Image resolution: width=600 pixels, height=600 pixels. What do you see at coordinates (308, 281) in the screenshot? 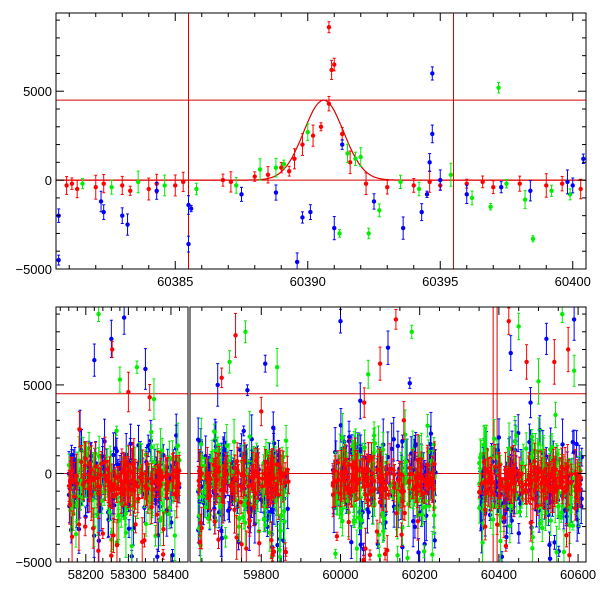
I see `x-tick-label: 60390` at bounding box center [308, 281].